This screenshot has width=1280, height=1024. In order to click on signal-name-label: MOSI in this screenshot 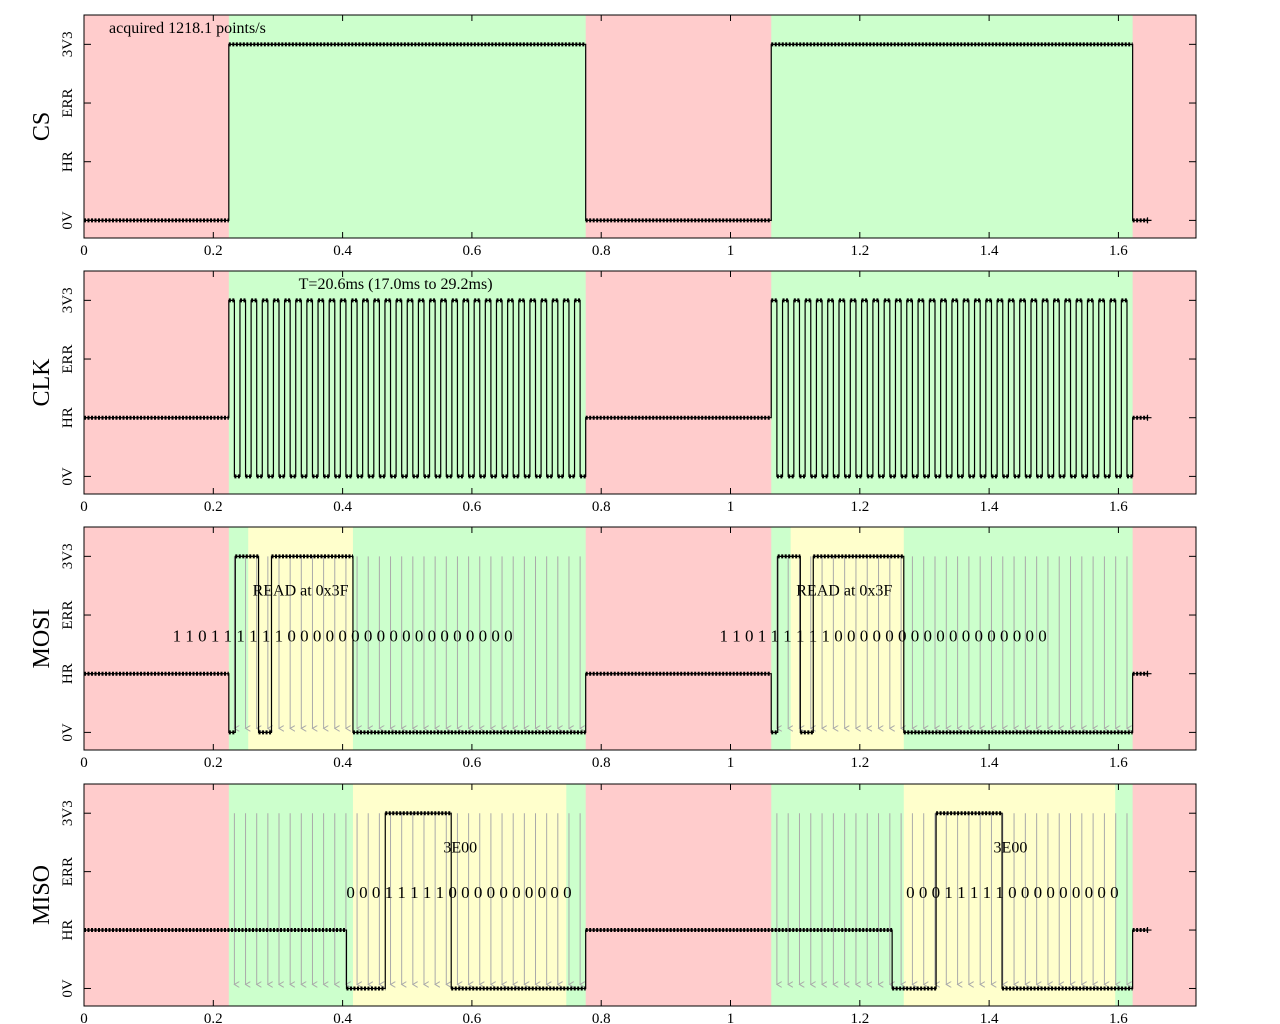, I will do `click(42, 638)`.